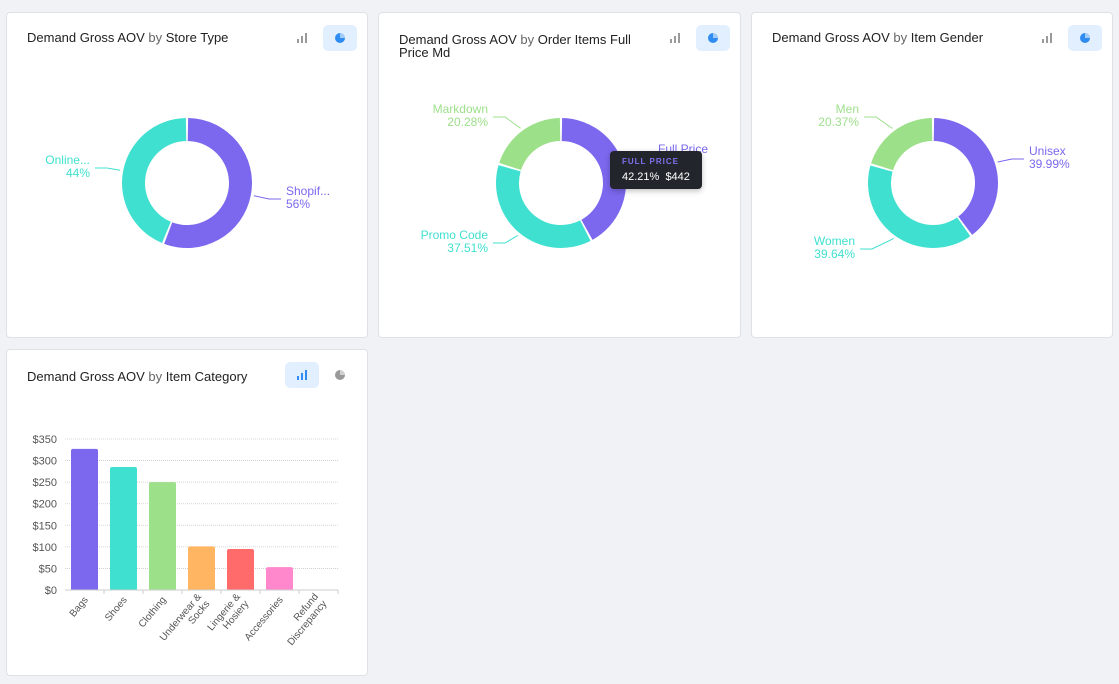 The height and width of the screenshot is (684, 1119). I want to click on slice-label: Markdown, so click(460, 109).